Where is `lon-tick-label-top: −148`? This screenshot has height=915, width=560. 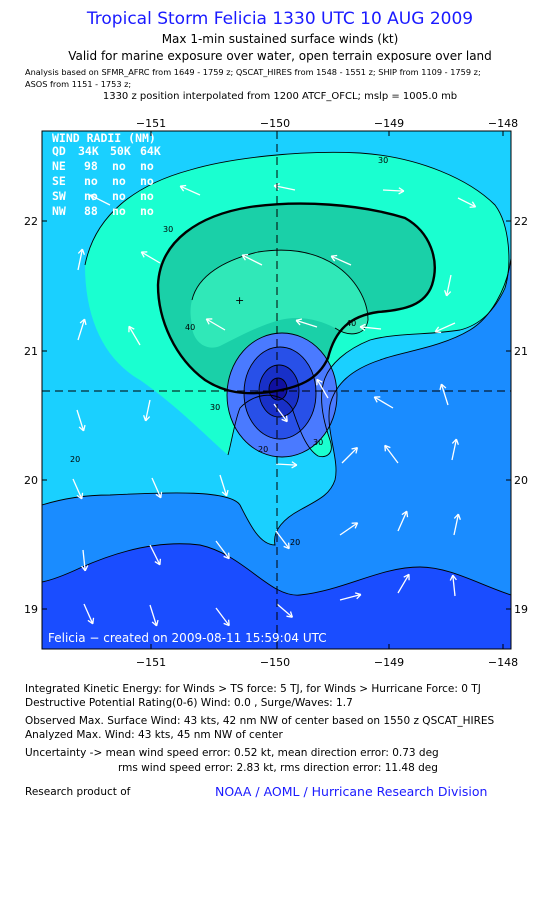
lon-tick-label-top: −148 is located at coordinates (503, 123).